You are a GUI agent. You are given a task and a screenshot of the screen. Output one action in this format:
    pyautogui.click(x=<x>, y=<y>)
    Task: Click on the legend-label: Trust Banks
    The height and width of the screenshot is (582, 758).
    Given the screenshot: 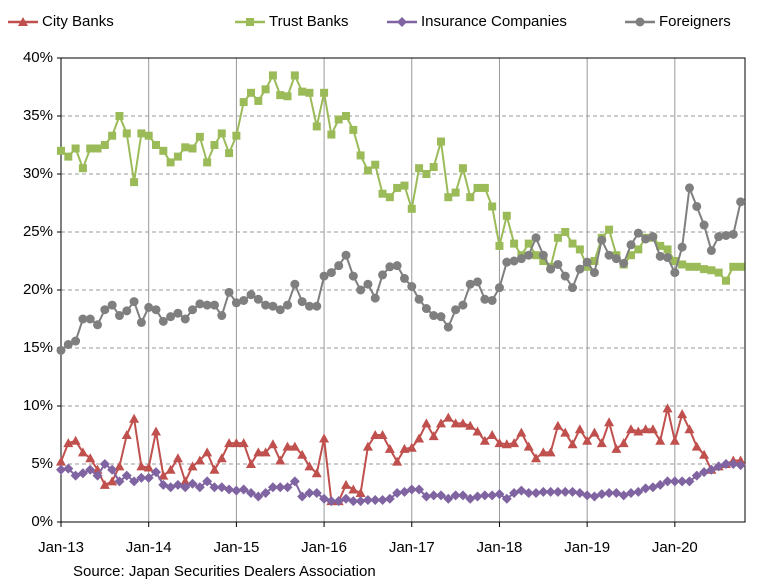 What is the action you would take?
    pyautogui.click(x=308, y=21)
    